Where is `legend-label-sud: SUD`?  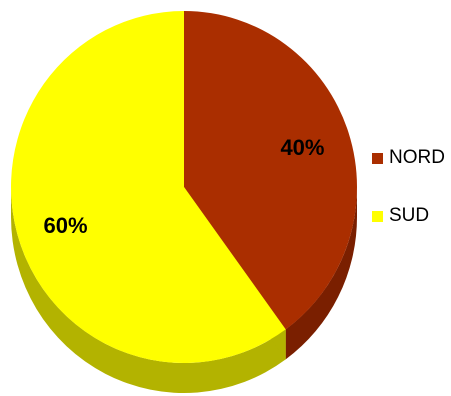 legend-label-sud: SUD is located at coordinates (409, 215).